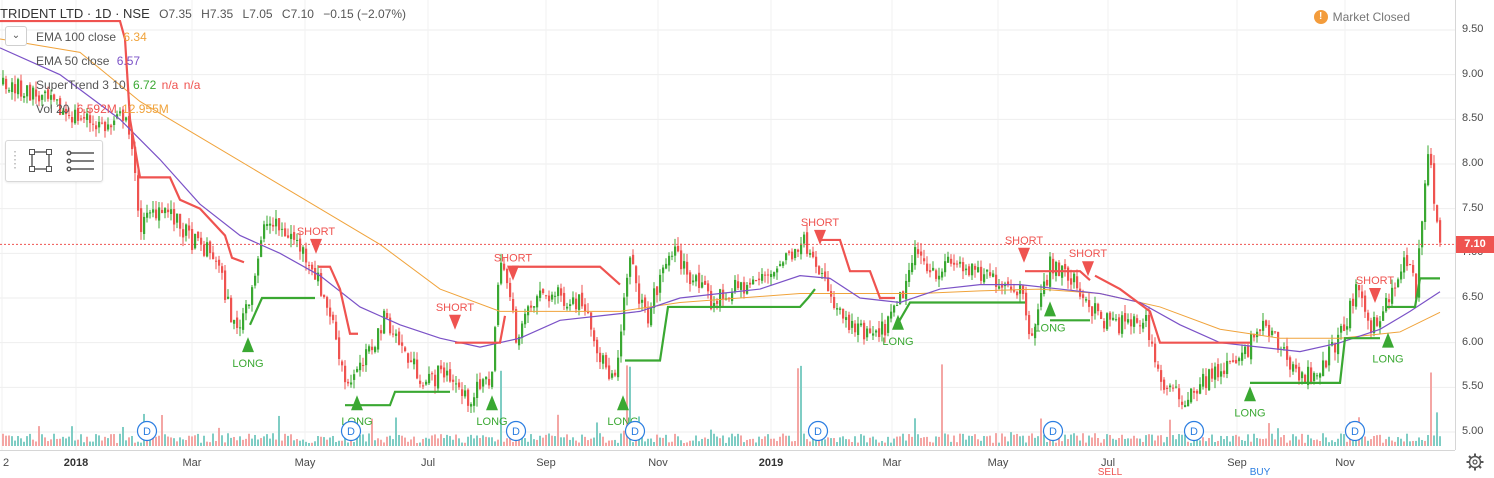 The image size is (1494, 478). I want to click on rectangle-select-icon, so click(40, 160).